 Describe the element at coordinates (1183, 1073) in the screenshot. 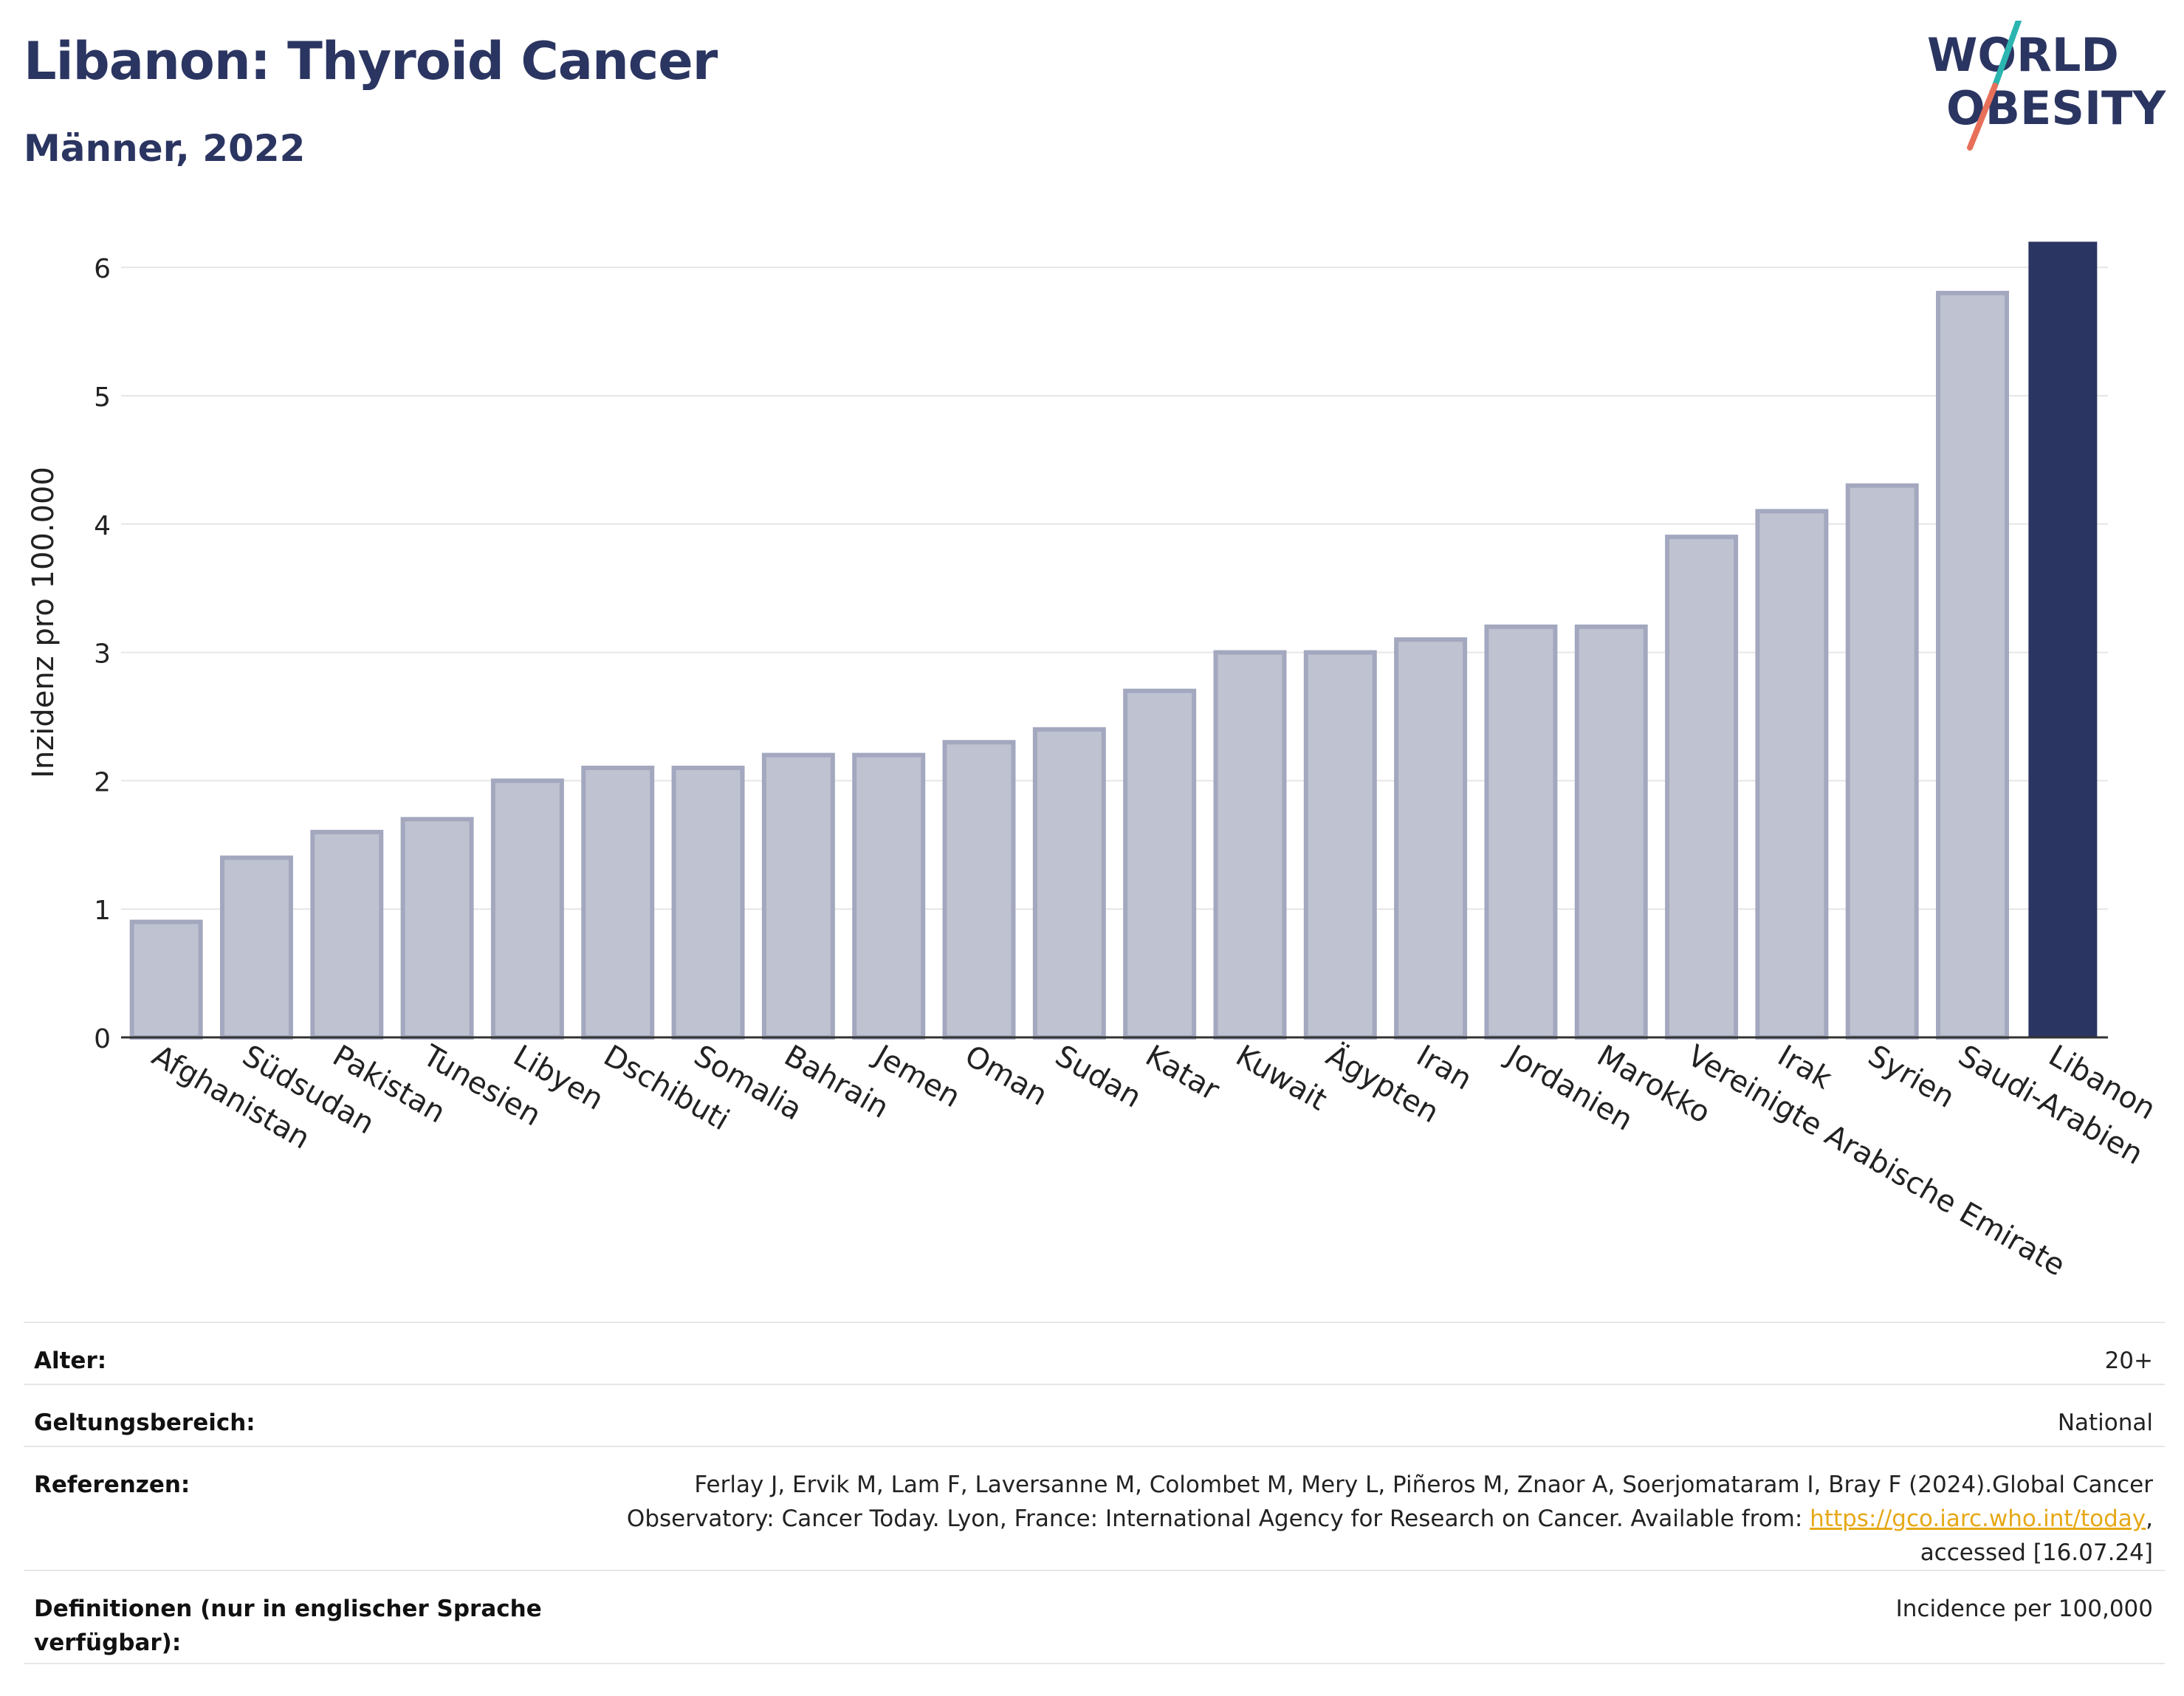

I see `x-tick-label: Katar` at that location.